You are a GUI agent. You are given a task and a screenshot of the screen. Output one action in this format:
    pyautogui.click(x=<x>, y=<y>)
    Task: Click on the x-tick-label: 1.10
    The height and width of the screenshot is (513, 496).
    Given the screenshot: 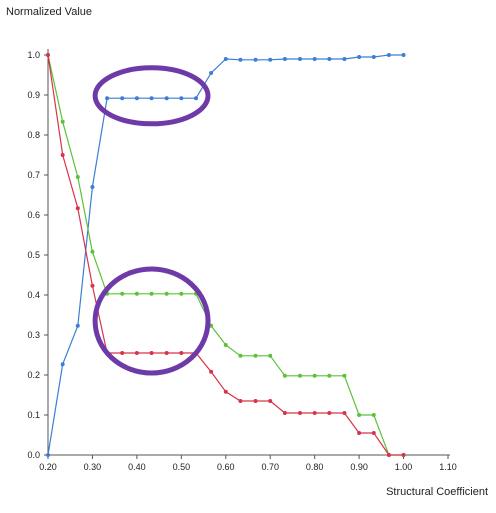 What is the action you would take?
    pyautogui.click(x=448, y=467)
    